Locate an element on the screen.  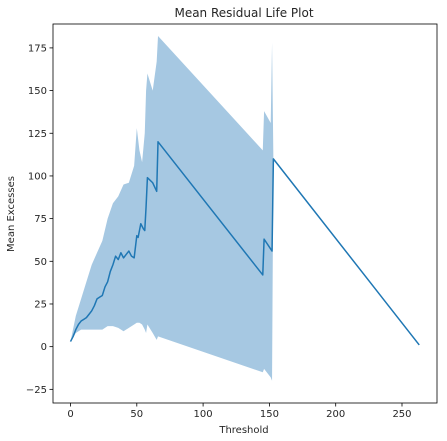
x-axis: 0 50 100 150 200 250 is located at coordinates (239, 411).